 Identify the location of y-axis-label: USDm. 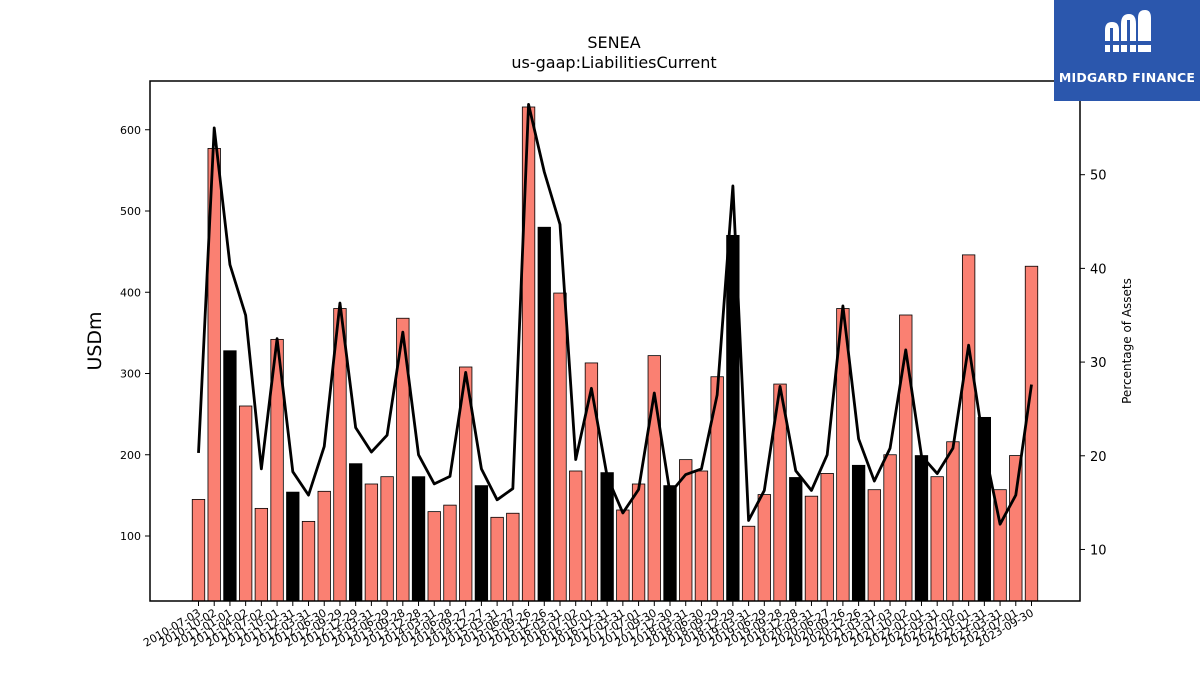
(95, 340).